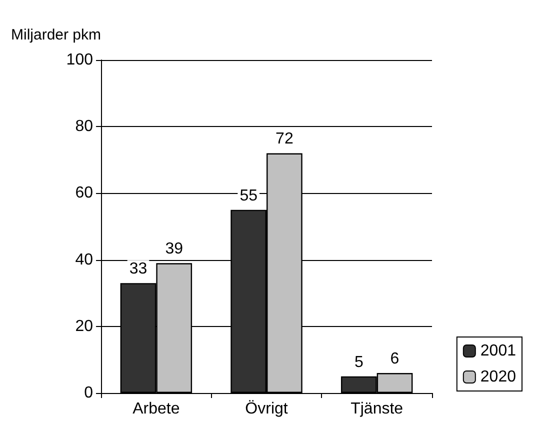 Image resolution: width=534 pixels, height=439 pixels. Describe the element at coordinates (56, 35) in the screenshot. I see `y-axis-title: Miljarder pkm` at that location.